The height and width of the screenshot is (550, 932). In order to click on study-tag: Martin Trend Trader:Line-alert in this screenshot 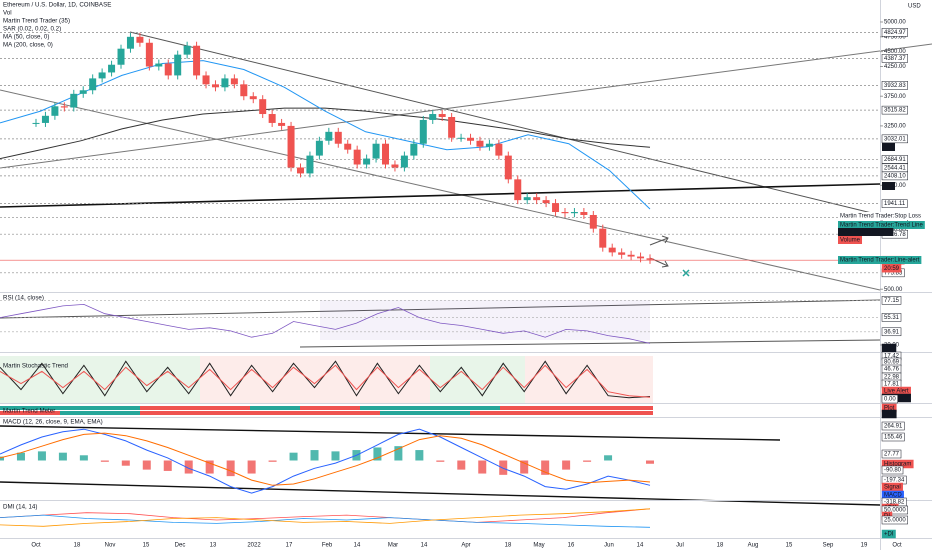, I will do `click(880, 261)`.